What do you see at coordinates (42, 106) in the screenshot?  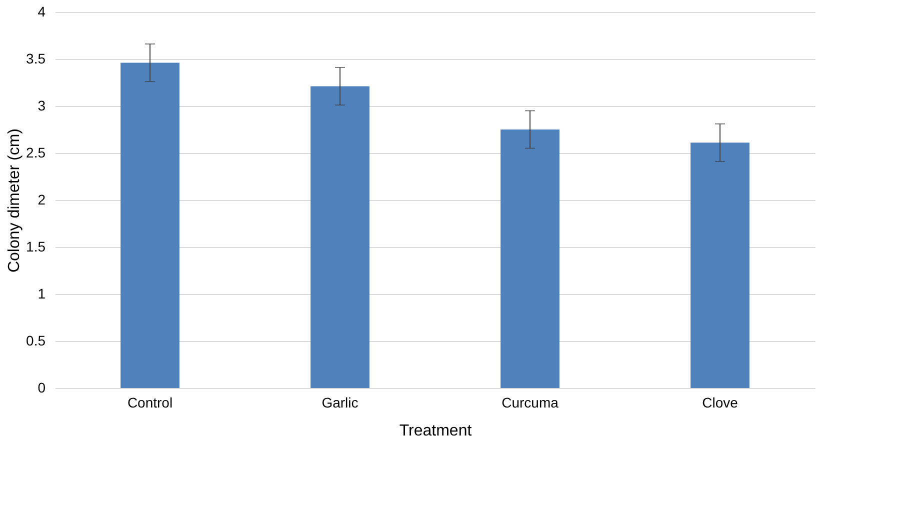 I see `y-tick-label: 3` at bounding box center [42, 106].